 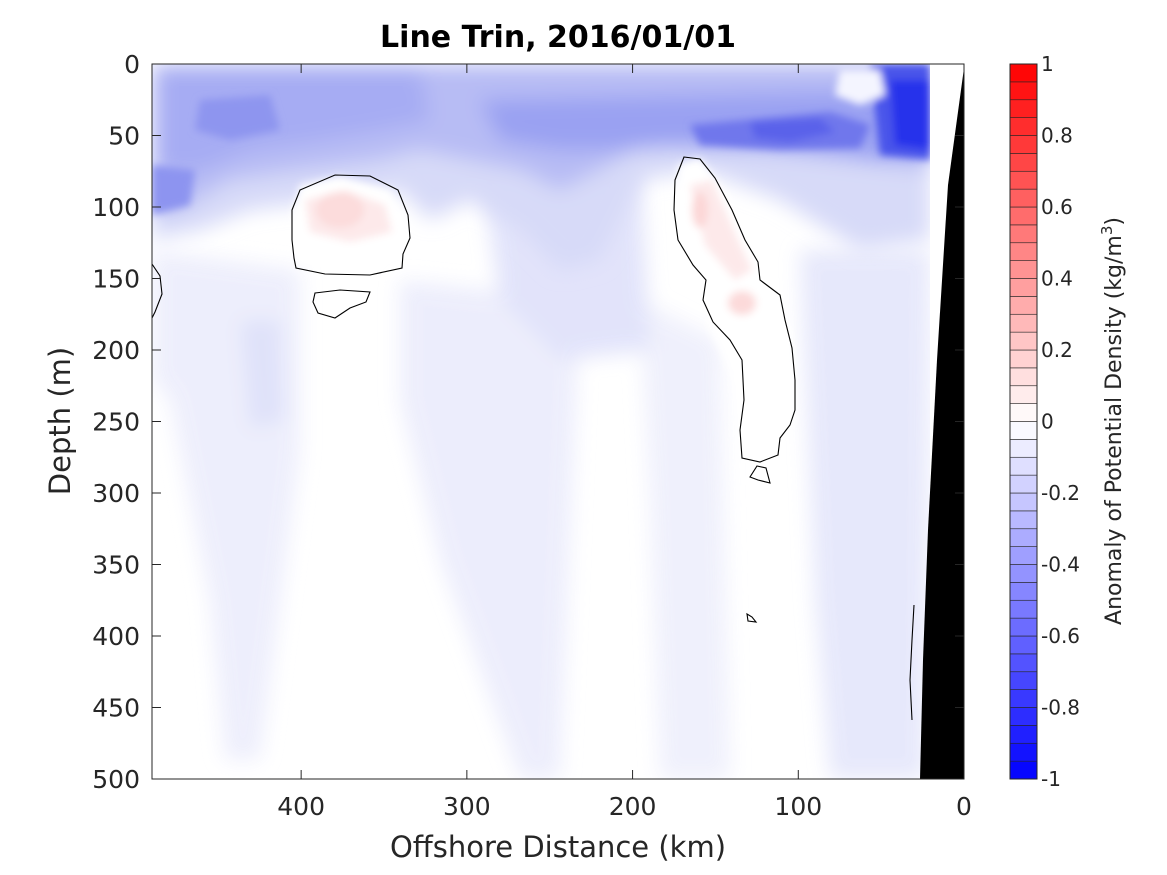 What do you see at coordinates (116, 636) in the screenshot?
I see `y-tick-label: 400` at bounding box center [116, 636].